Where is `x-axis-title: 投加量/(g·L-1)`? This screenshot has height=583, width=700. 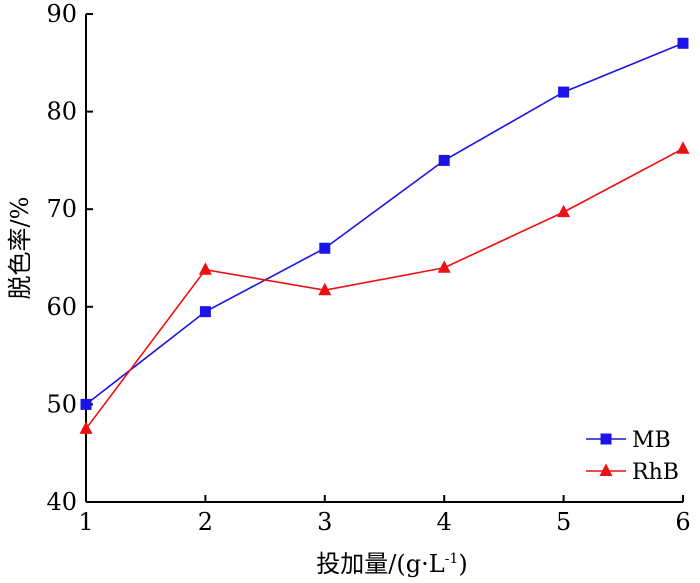
x-axis-title: 投加量/(g·L-1) is located at coordinates (391, 564).